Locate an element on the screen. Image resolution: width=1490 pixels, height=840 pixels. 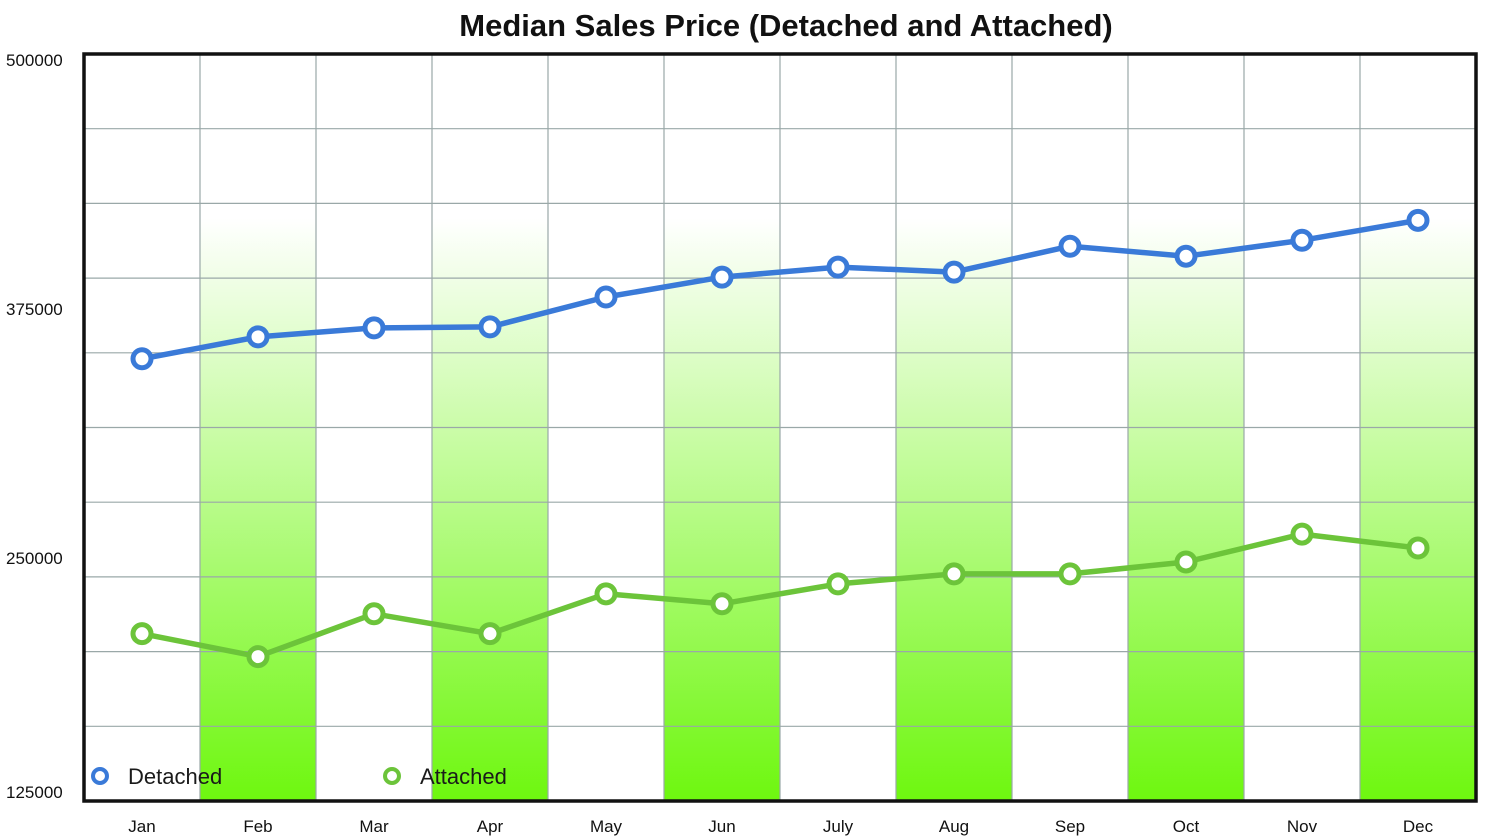
detached-series-line is located at coordinates (780, 289).